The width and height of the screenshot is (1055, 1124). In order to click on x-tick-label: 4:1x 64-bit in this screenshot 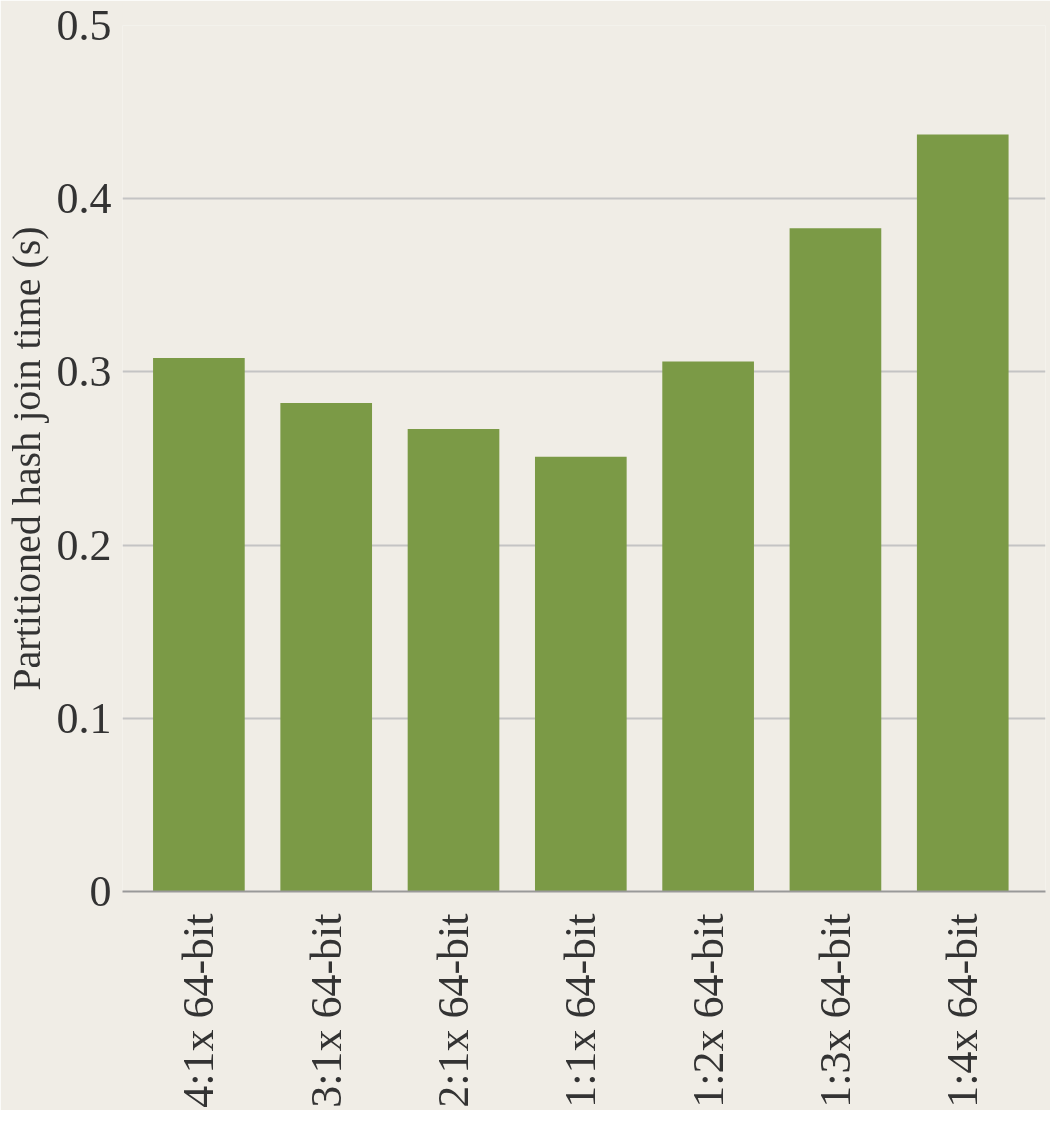, I will do `click(199, 1010)`.